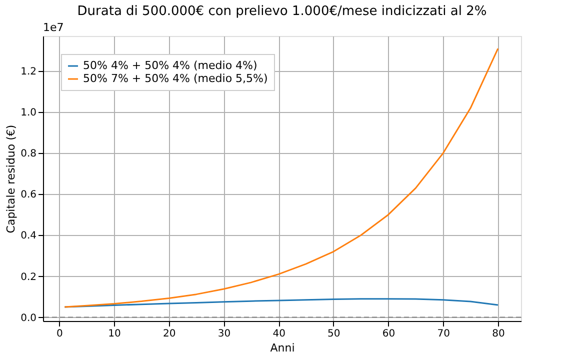  What do you see at coordinates (279, 334) in the screenshot?
I see `x-tick-label: 40` at bounding box center [279, 334].